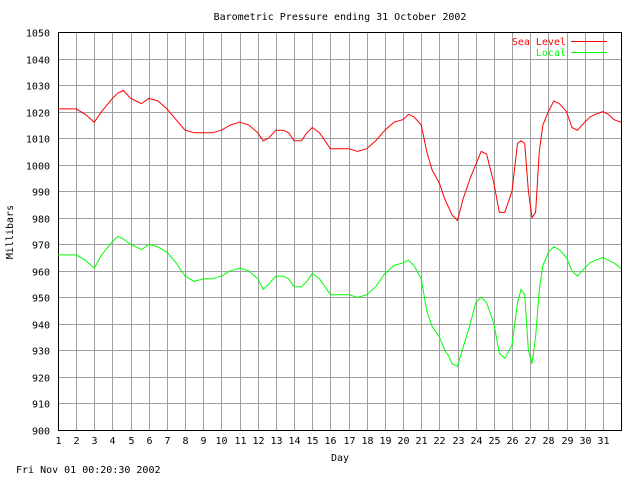  What do you see at coordinates (41, 299) in the screenshot?
I see `y-tick-label: 950` at bounding box center [41, 299].